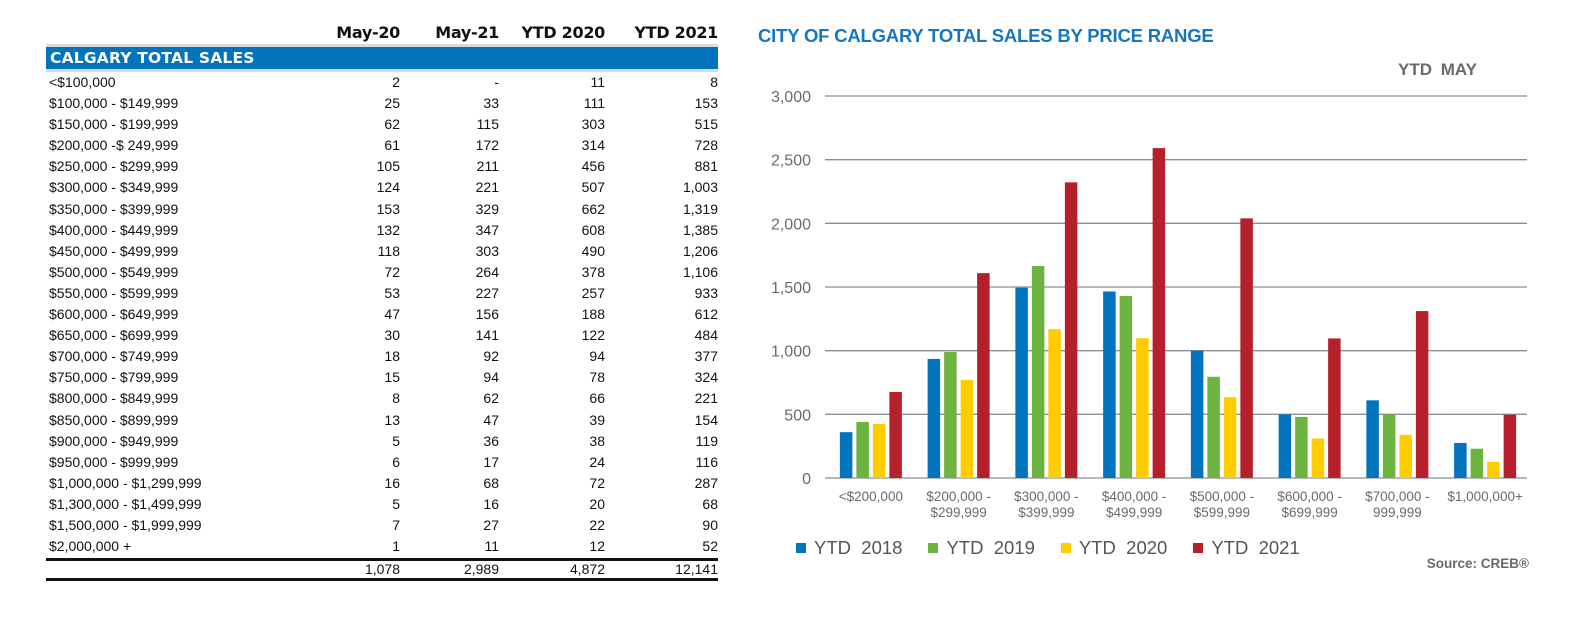 This screenshot has width=1575, height=621. What do you see at coordinates (487, 208) in the screenshot?
I see `cell-may-21: 329` at bounding box center [487, 208].